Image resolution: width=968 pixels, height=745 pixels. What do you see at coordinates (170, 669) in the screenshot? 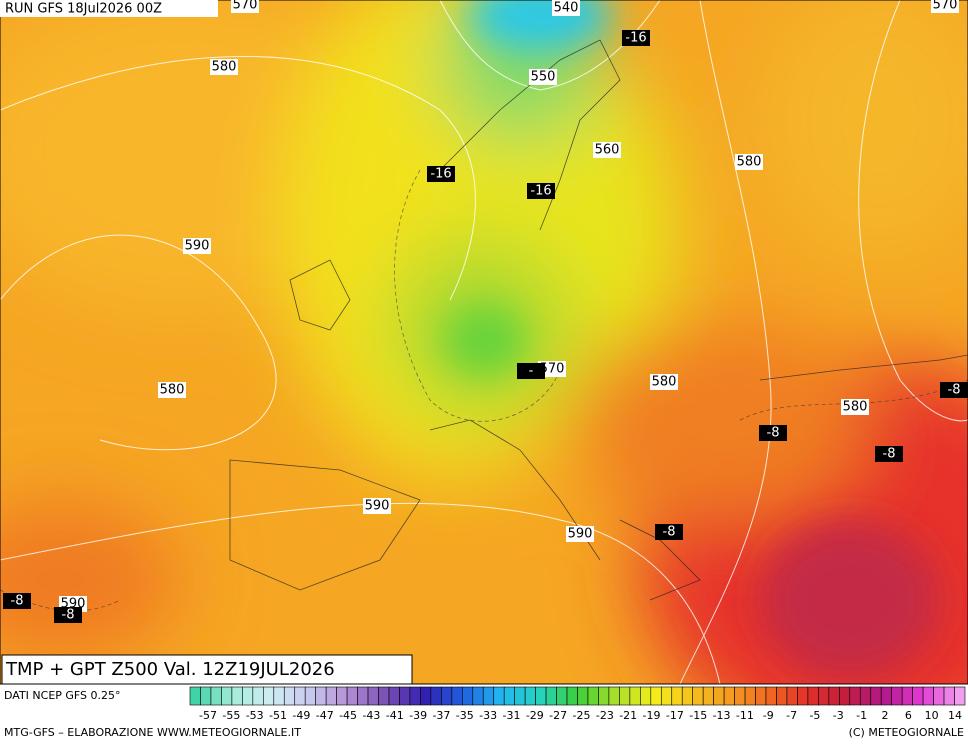
I see `map-title: TMP + GPT Z500 Val. 12Z19JUL2026` at bounding box center [170, 669].